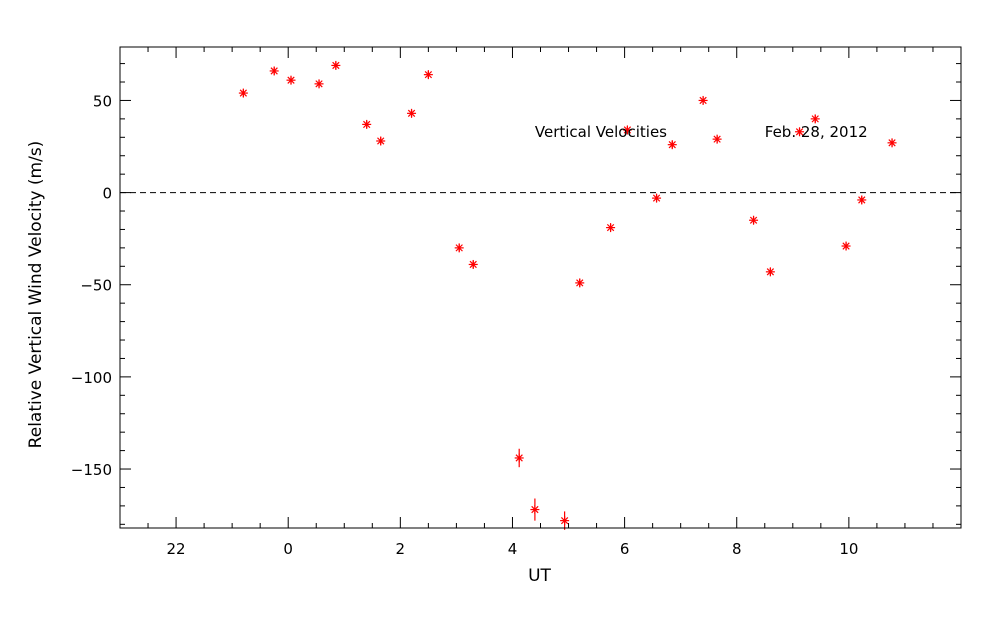  What do you see at coordinates (737, 549) in the screenshot?
I see `x-tick-label: 8` at bounding box center [737, 549].